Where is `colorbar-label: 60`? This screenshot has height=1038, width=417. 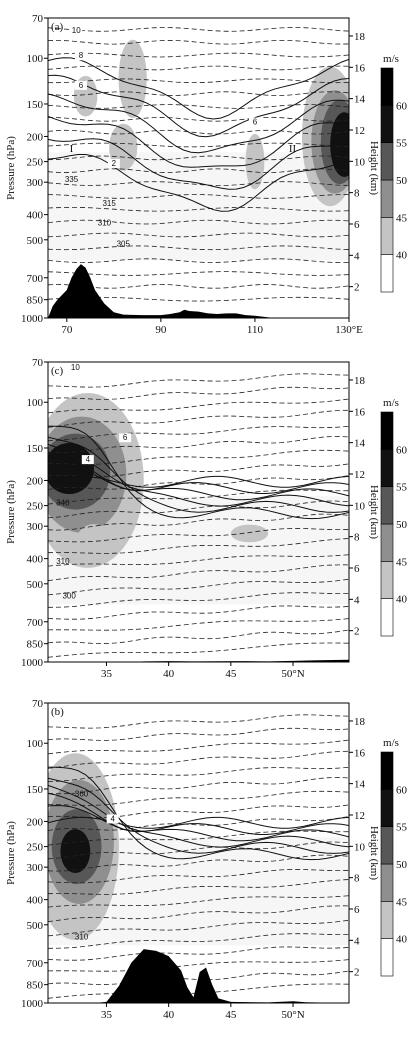
colorbar-label: 60 is located at coordinates (402, 790).